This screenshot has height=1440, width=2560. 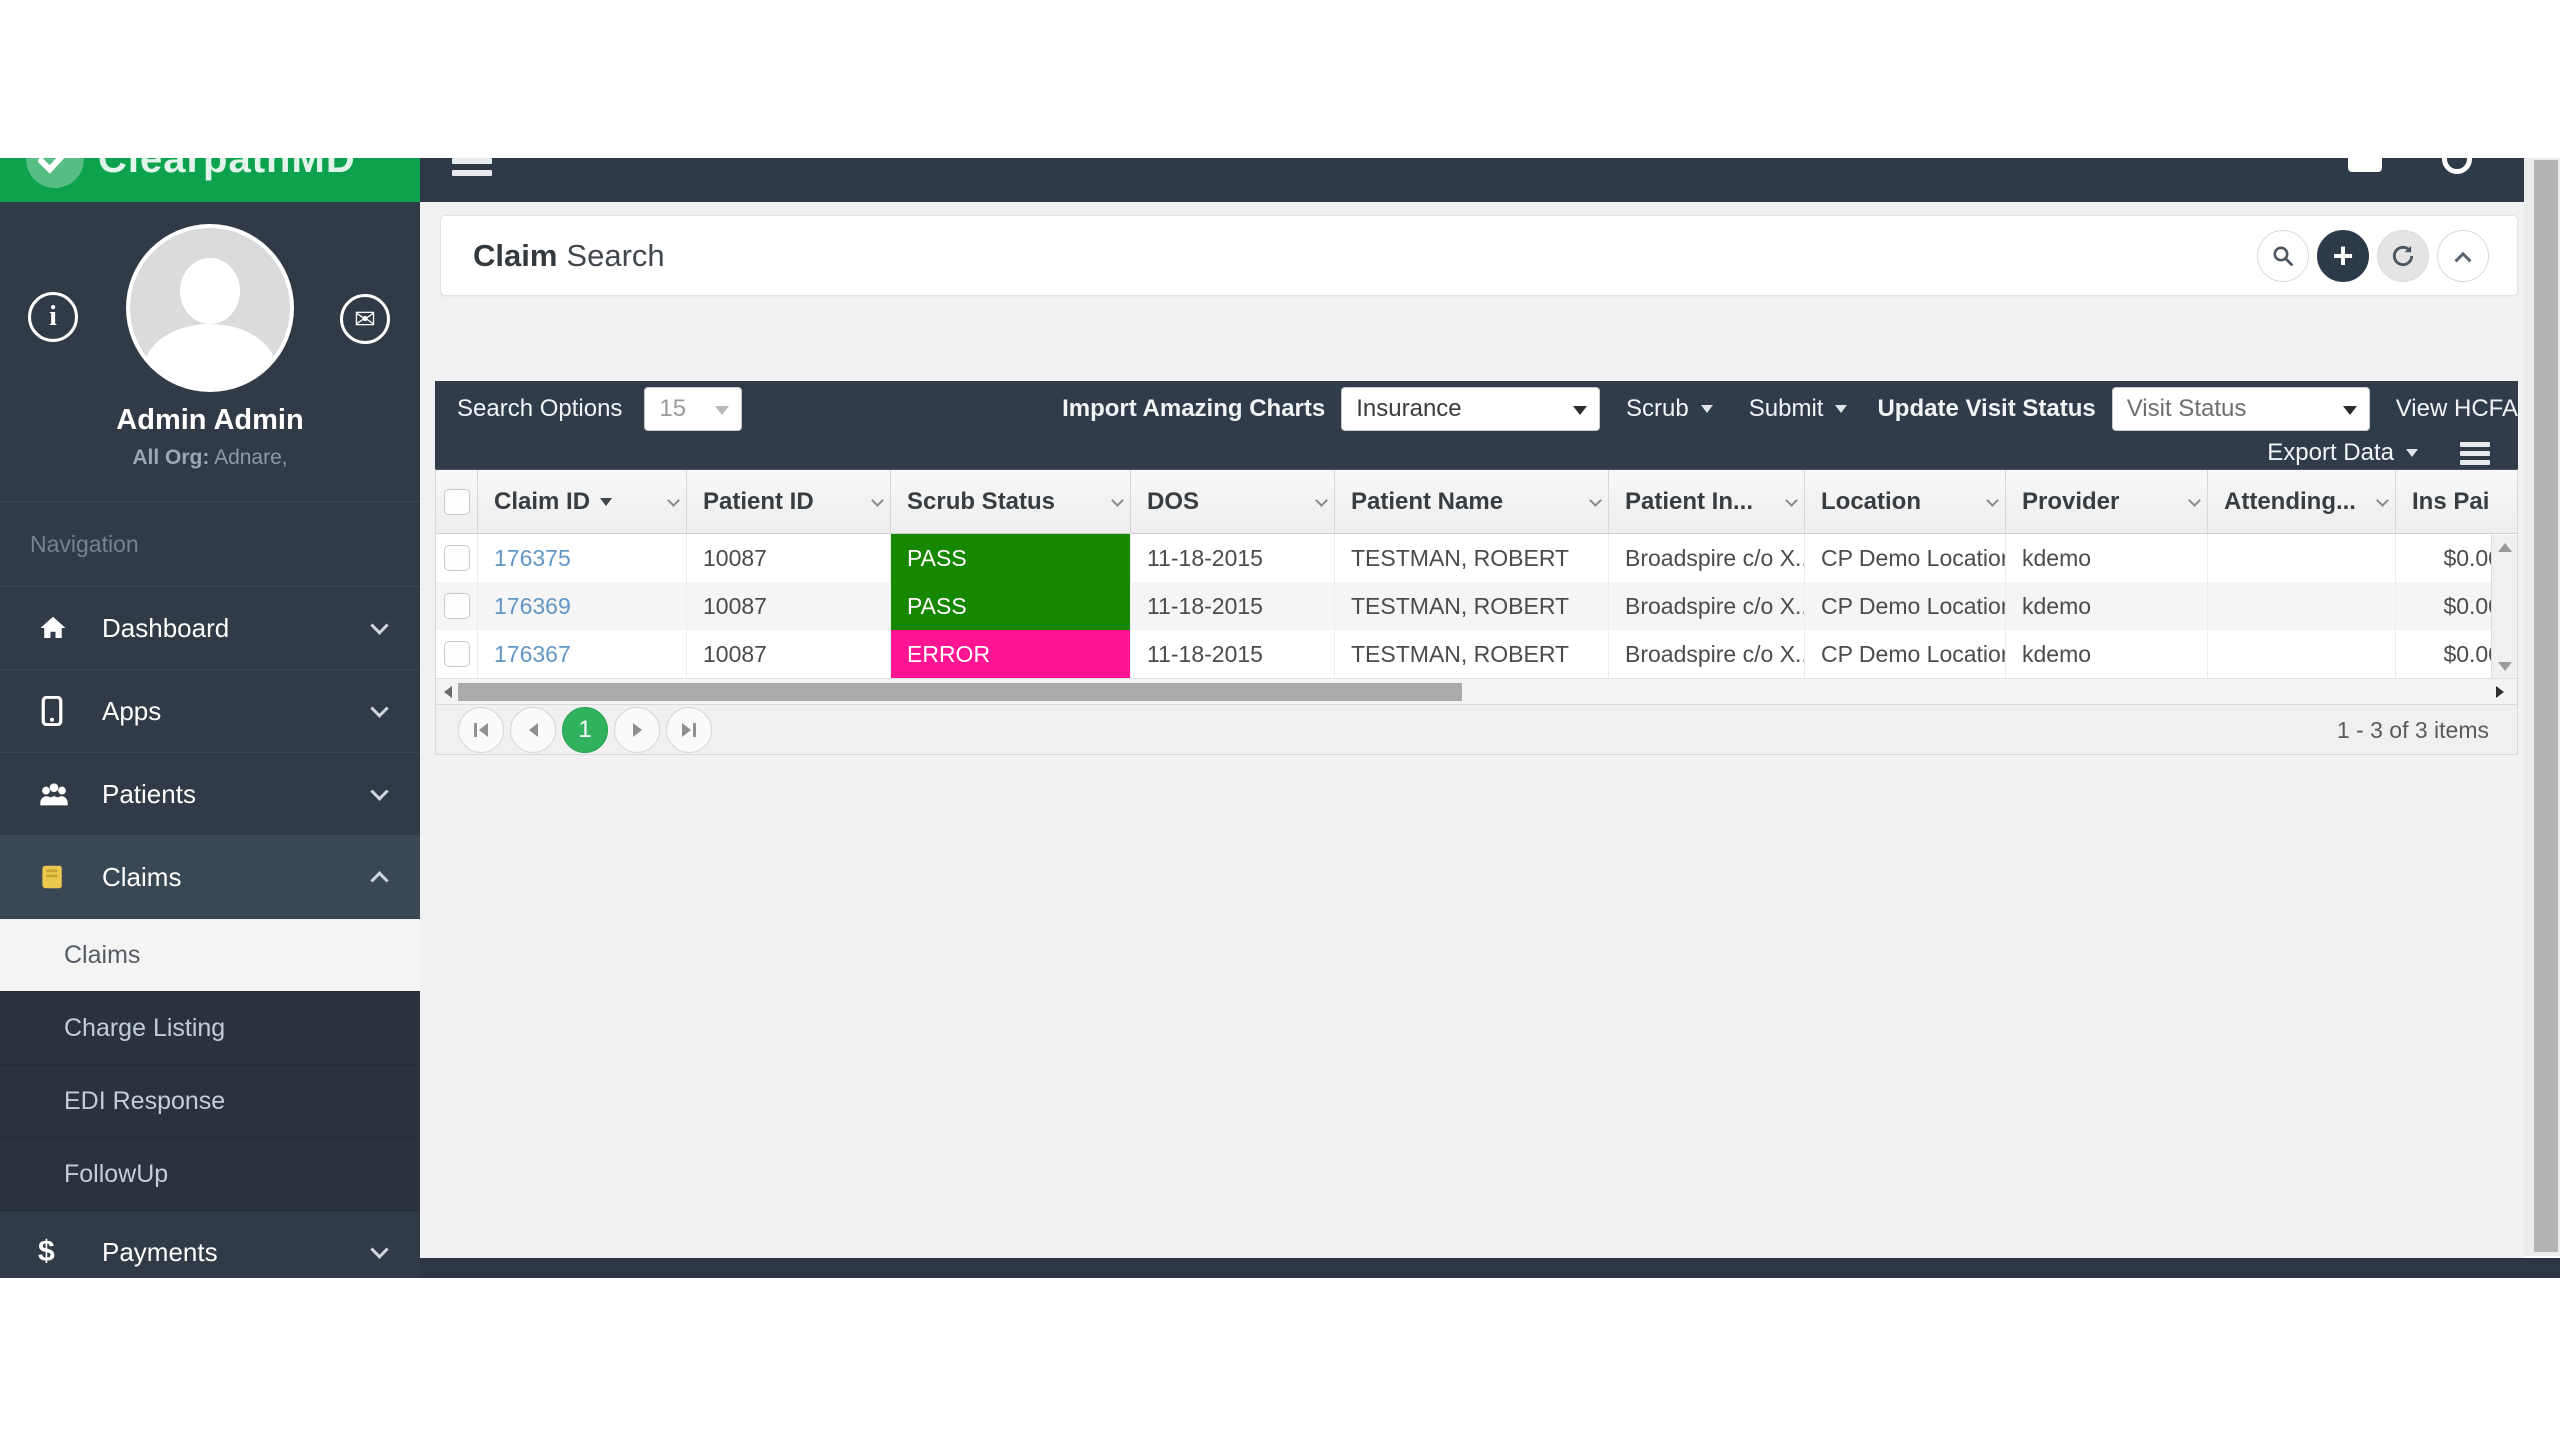 I want to click on claim-id-link: 176375, so click(x=582, y=558).